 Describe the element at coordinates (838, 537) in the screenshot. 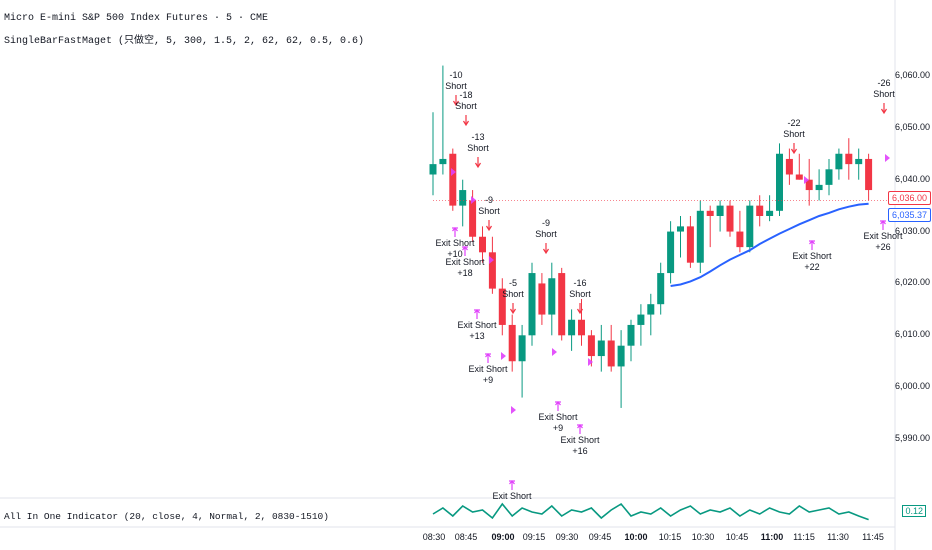

I see `time-tick-label: 11:30` at that location.